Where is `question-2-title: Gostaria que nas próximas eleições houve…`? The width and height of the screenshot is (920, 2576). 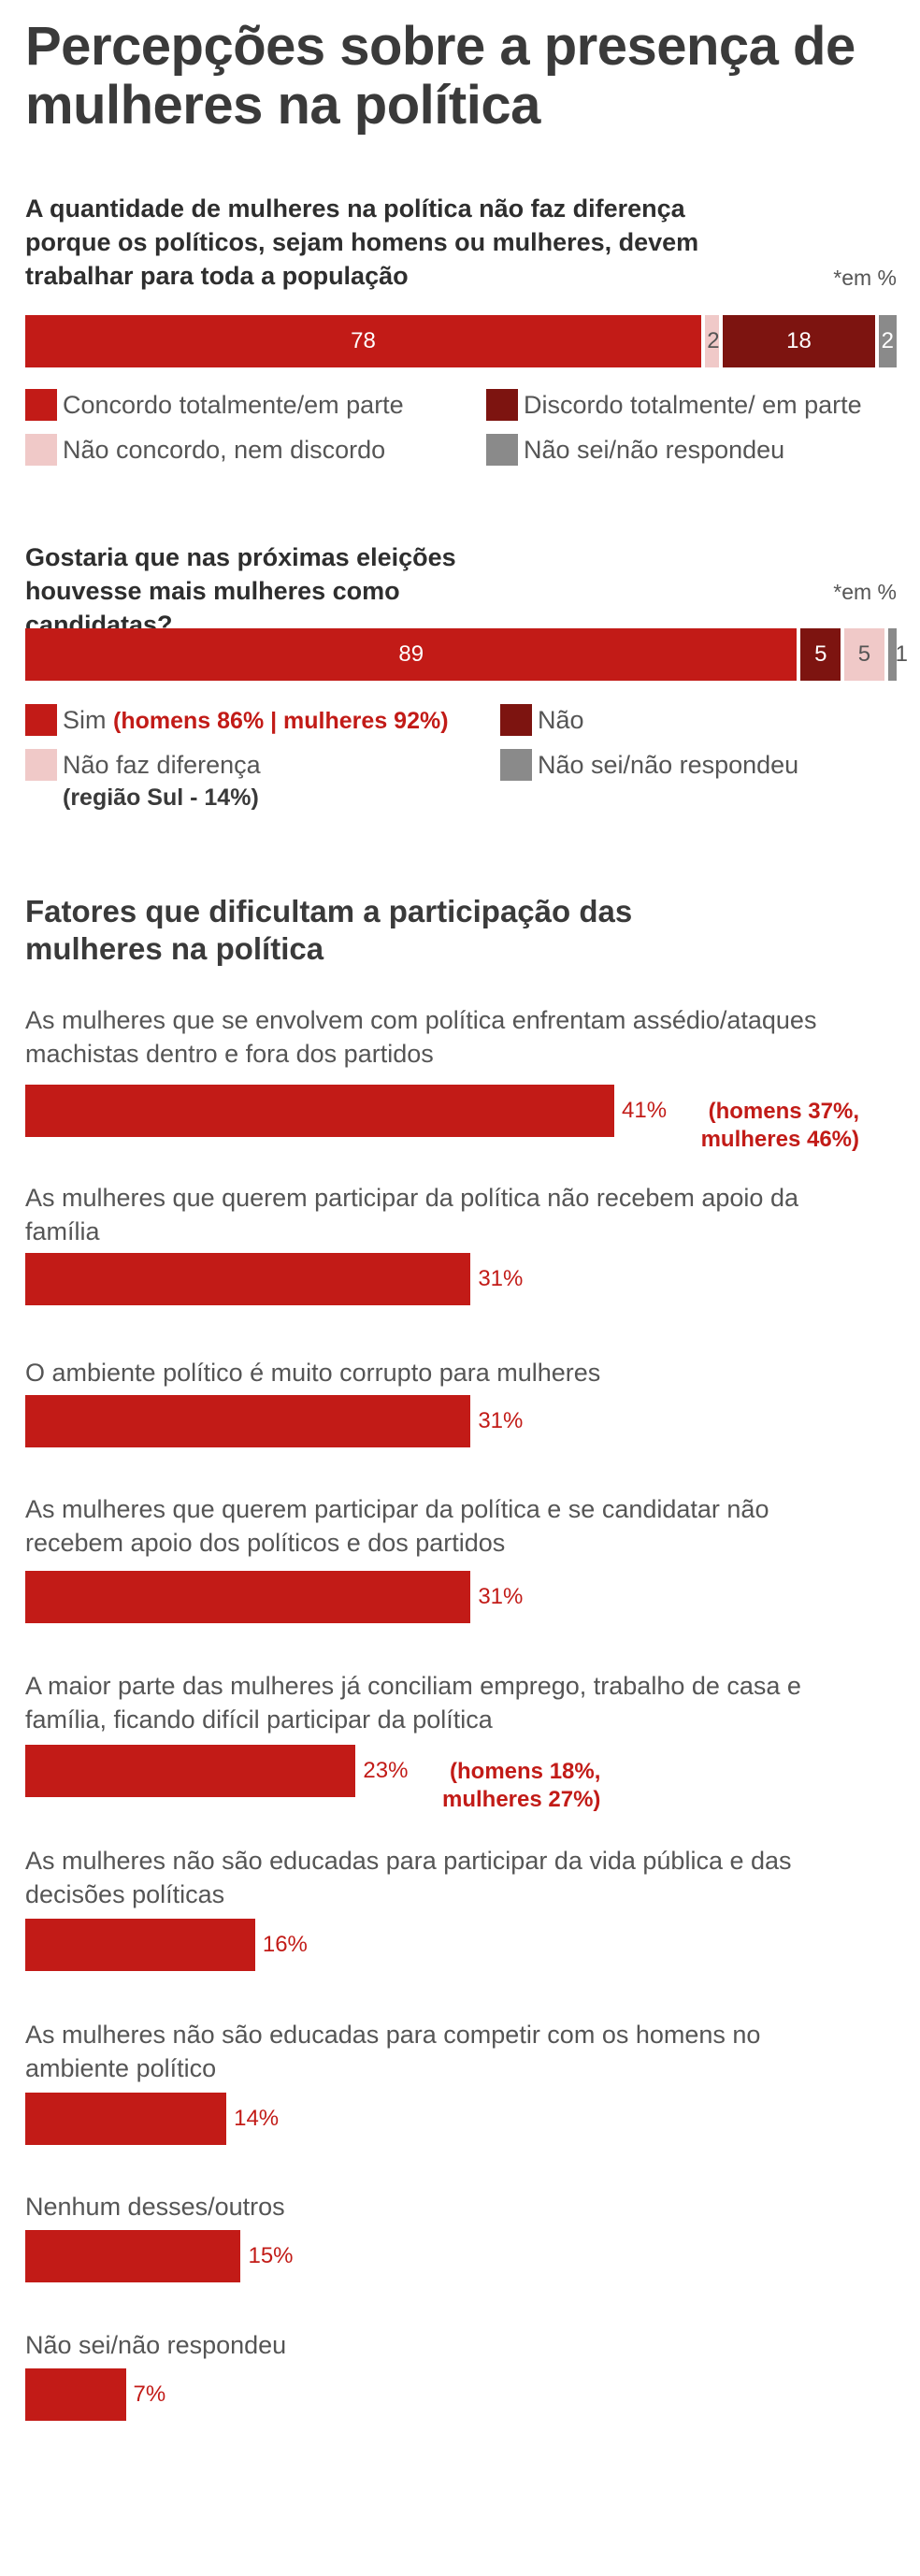 question-2-title: Gostaria que nas próximas eleições houve… is located at coordinates (240, 591).